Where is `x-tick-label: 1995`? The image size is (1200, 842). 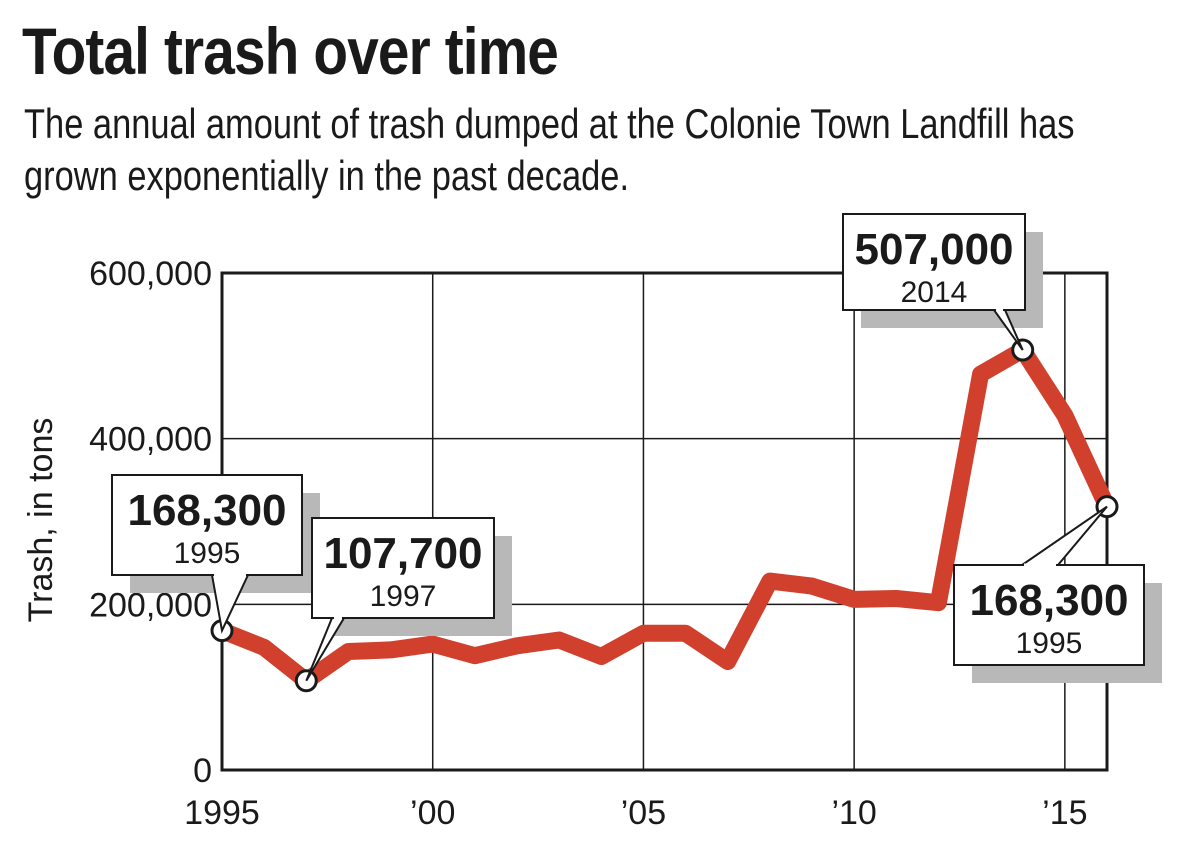
x-tick-label: 1995 is located at coordinates (222, 813).